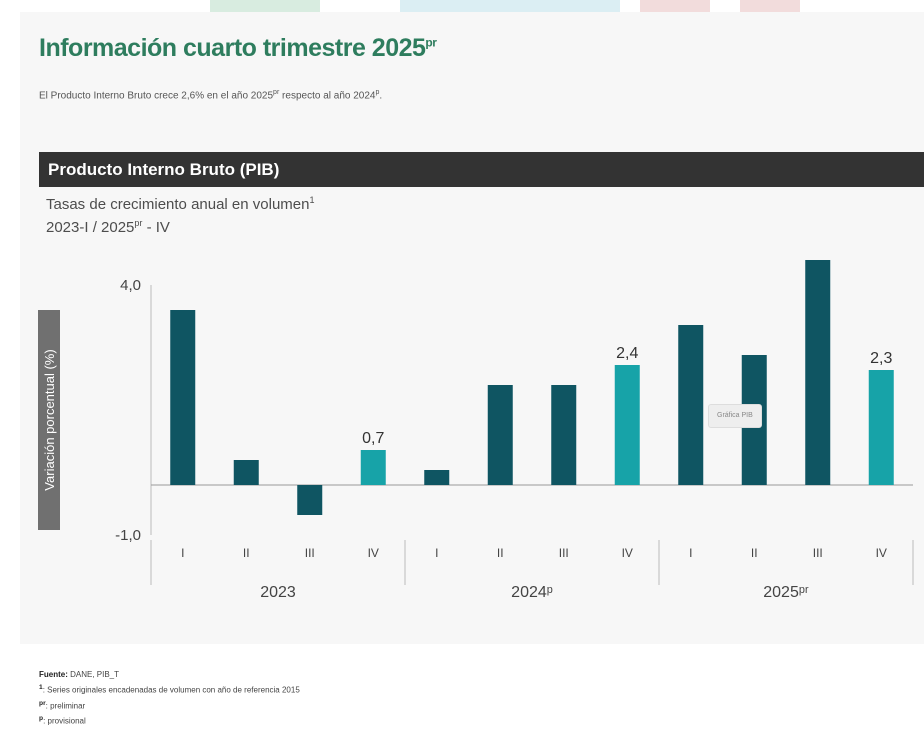 The width and height of the screenshot is (924, 735). What do you see at coordinates (79, 674) in the screenshot?
I see `source-note: Fuente: DANE, PIB_T` at bounding box center [79, 674].